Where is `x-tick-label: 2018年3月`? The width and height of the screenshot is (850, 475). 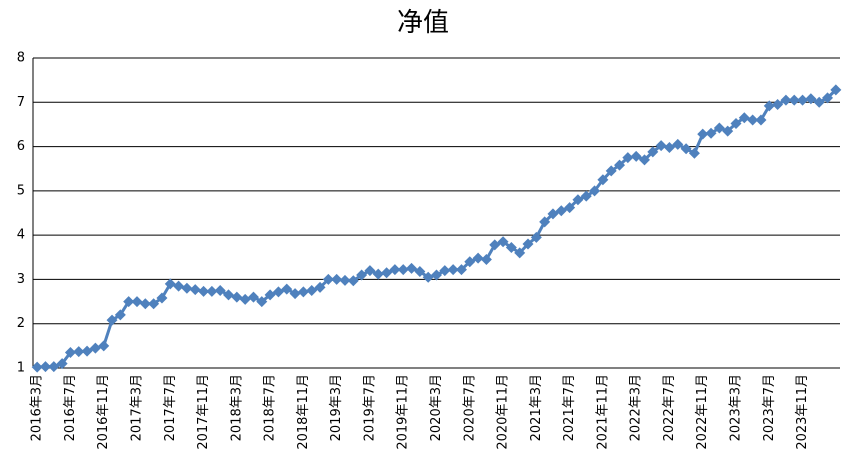
x-tick-label: 2018年3月 is located at coordinates (236, 407).